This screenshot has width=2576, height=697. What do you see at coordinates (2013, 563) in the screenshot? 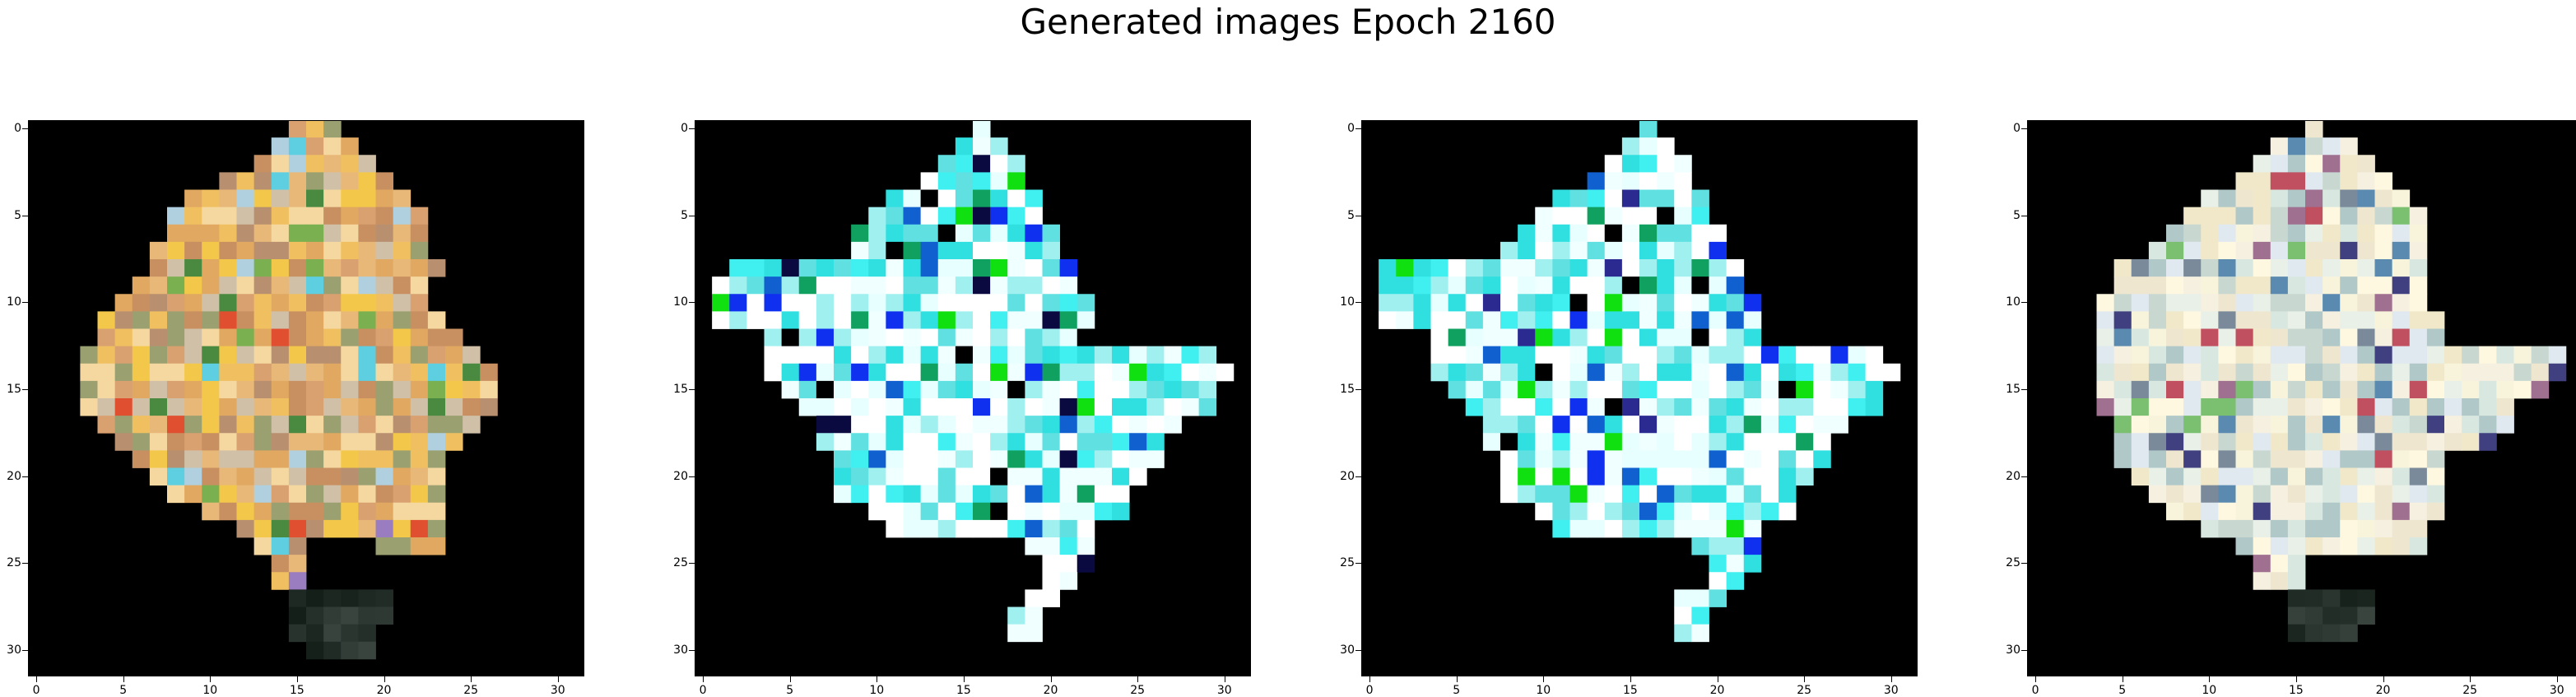
I see `y-tick-label: 25` at bounding box center [2013, 563].